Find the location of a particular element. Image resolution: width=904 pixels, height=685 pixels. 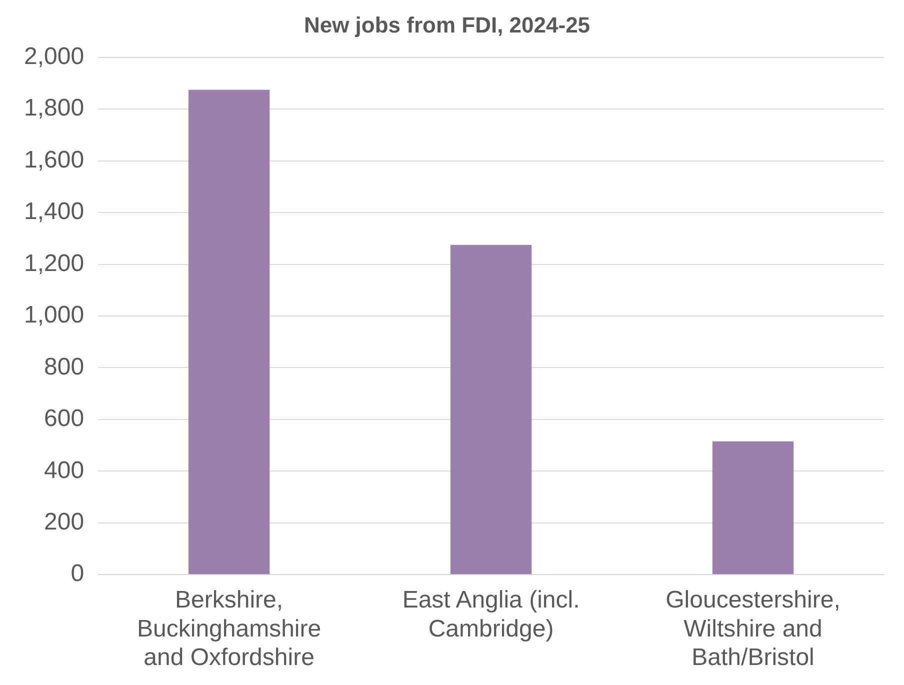

chart-title: New jobs from FDI, 2024-25 is located at coordinates (447, 25).